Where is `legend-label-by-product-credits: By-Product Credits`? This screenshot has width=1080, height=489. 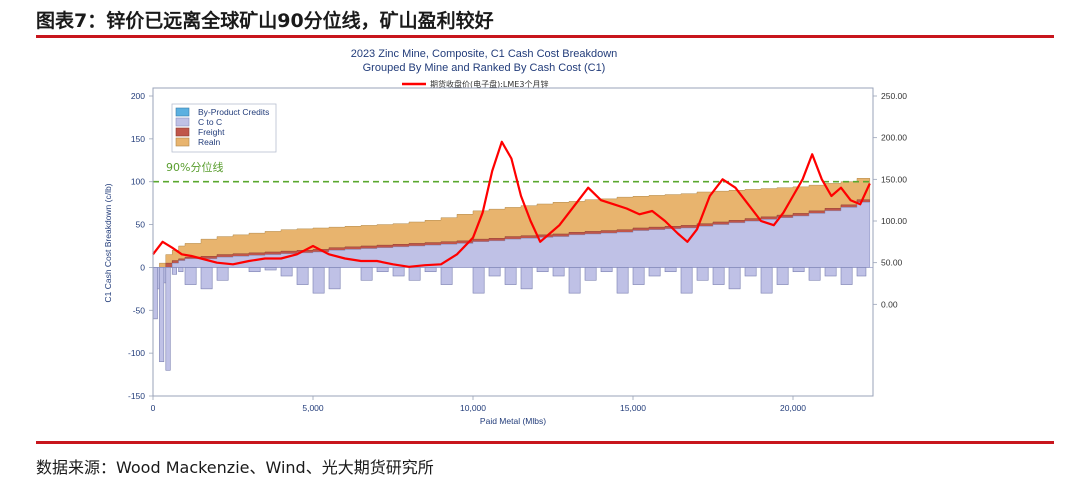 legend-label-by-product-credits: By-Product Credits is located at coordinates (233, 112).